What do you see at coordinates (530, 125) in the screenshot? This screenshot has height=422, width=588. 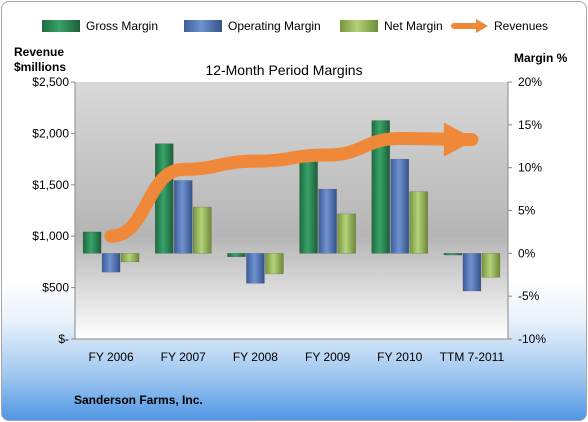 I see `right-tick-label: 15%` at bounding box center [530, 125].